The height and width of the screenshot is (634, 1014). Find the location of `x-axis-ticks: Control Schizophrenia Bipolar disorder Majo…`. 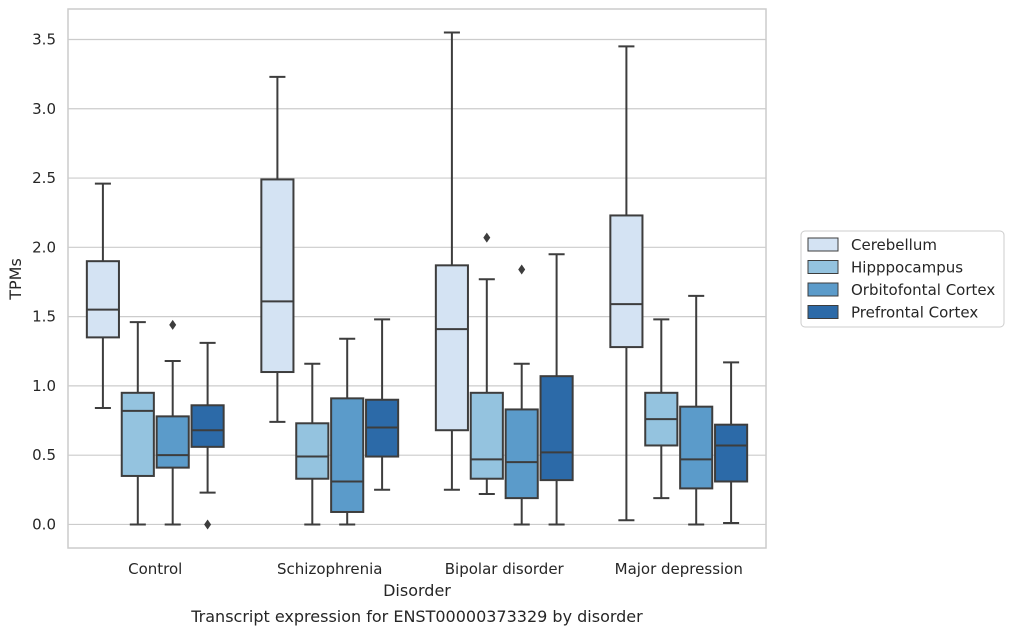

x-axis-ticks: Control Schizophrenia Bipolar disorder Majo… is located at coordinates (435, 569).